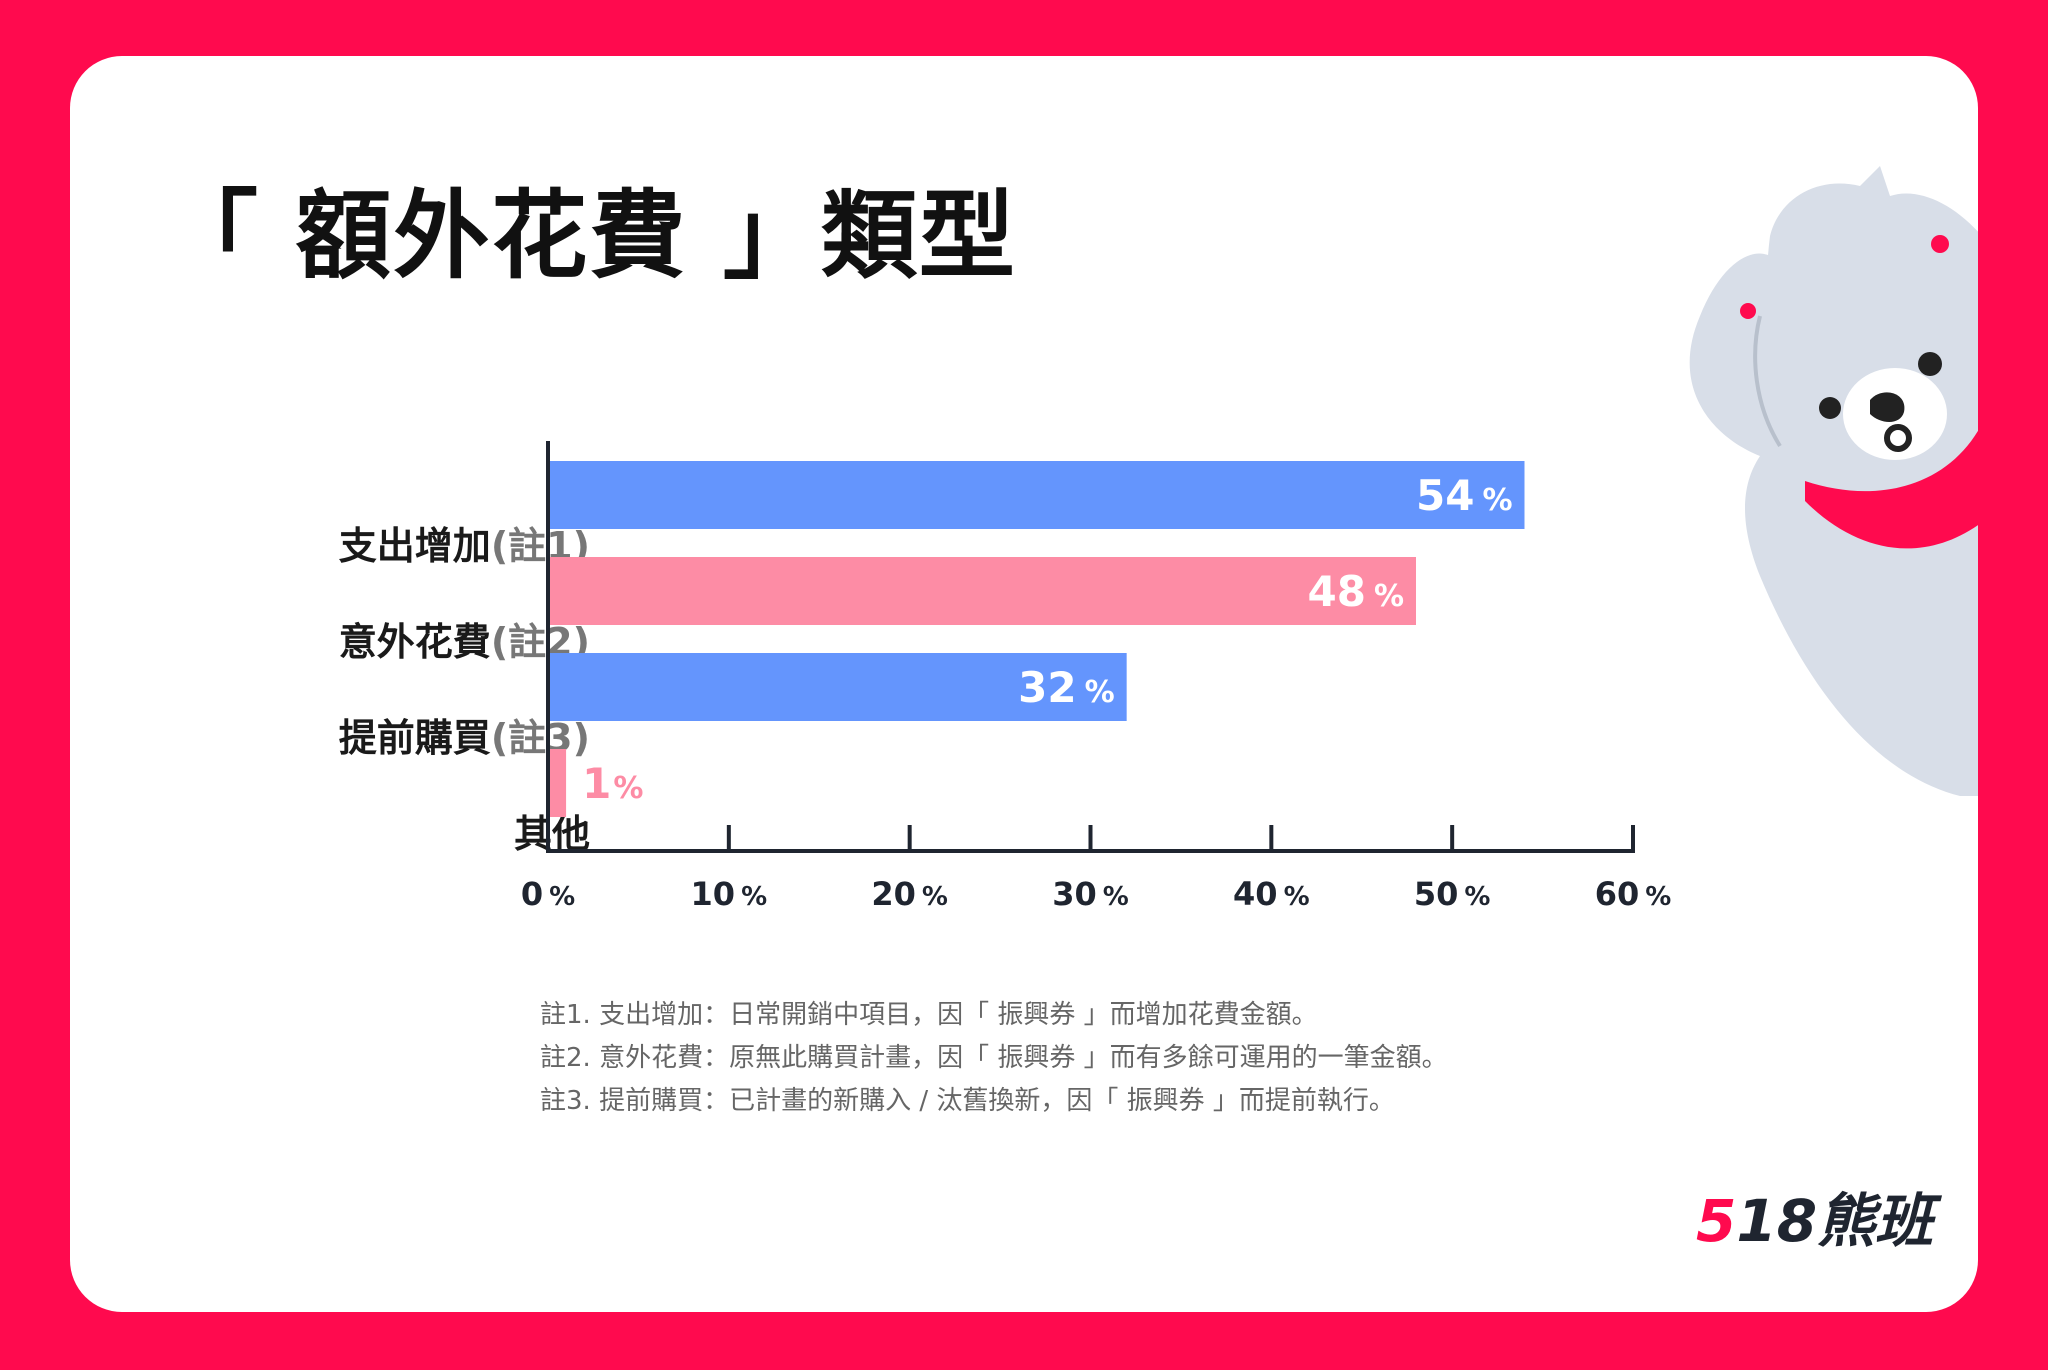  Describe the element at coordinates (589, 236) in the screenshot. I see `page-title: 「 額外花費 」類型` at that location.